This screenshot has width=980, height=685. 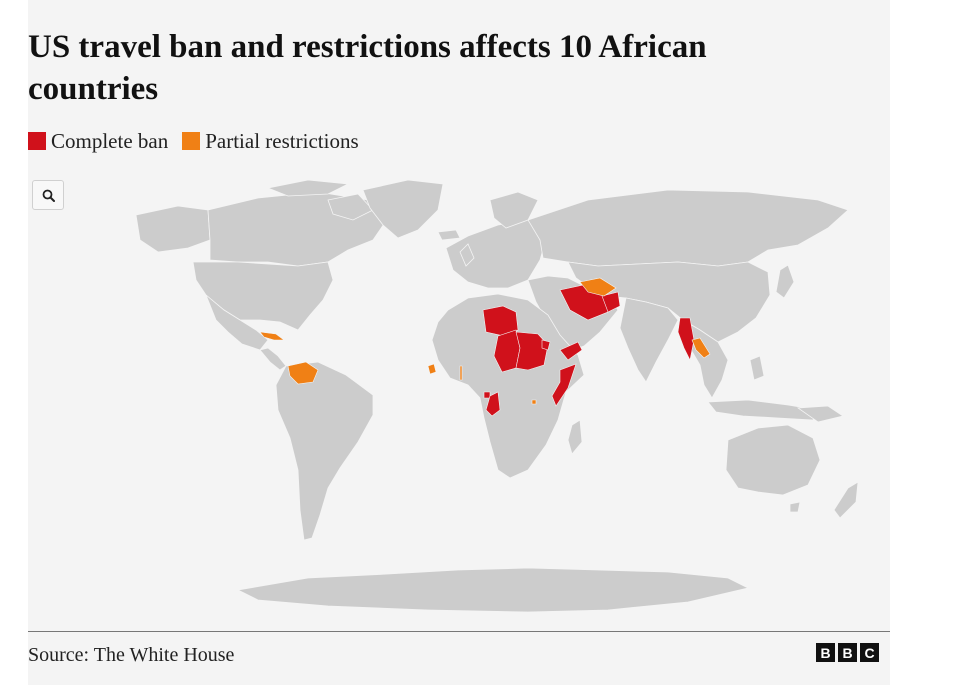 I want to click on country-somalia, so click(x=564, y=385).